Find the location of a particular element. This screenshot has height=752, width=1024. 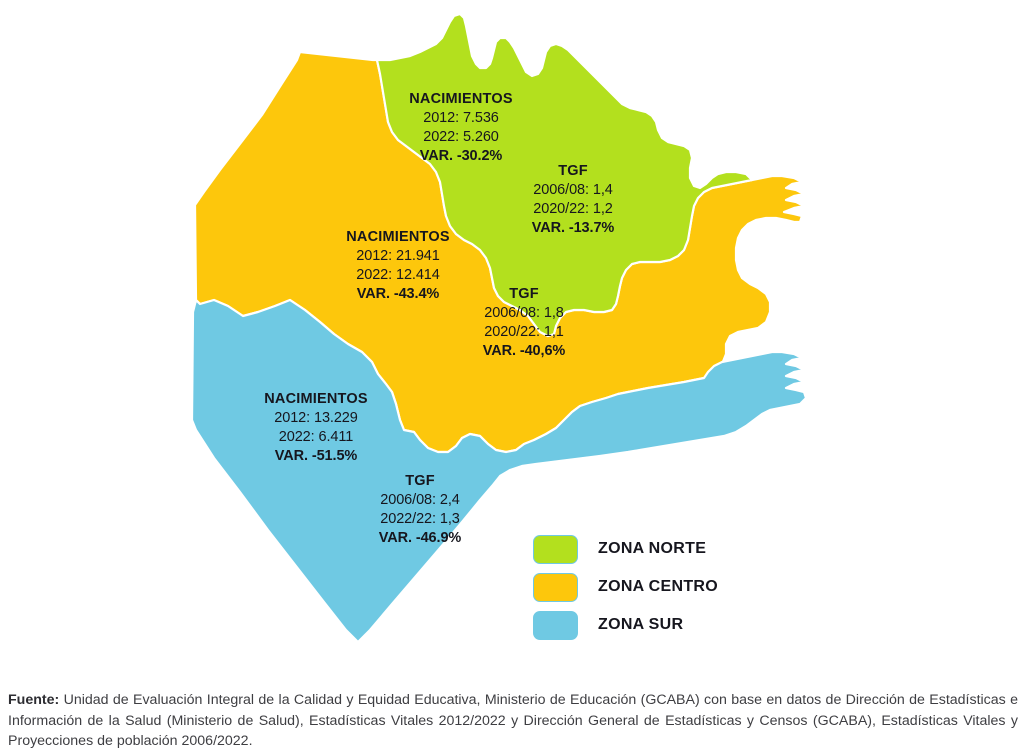

callout-row-2022: 2022: 12.414 is located at coordinates (398, 274).